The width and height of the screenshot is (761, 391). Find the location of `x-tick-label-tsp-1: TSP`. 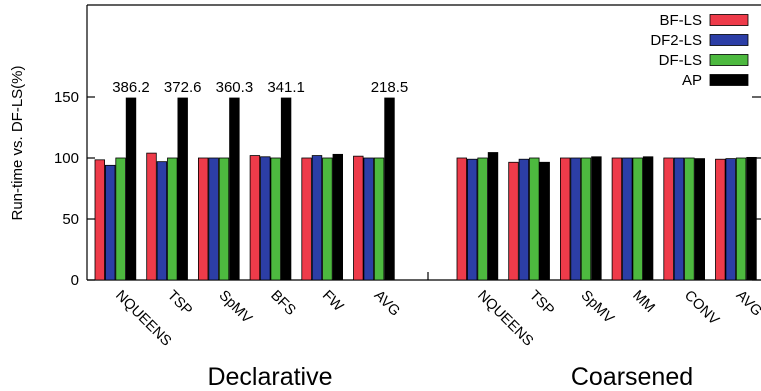

x-tick-label-tsp-1: TSP is located at coordinates (541, 303).